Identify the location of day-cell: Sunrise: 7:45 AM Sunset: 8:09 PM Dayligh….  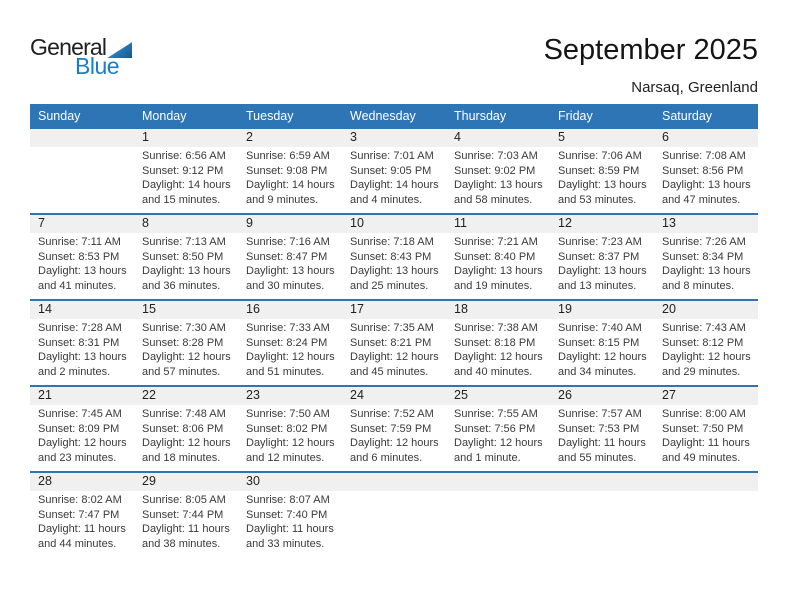
(82, 437).